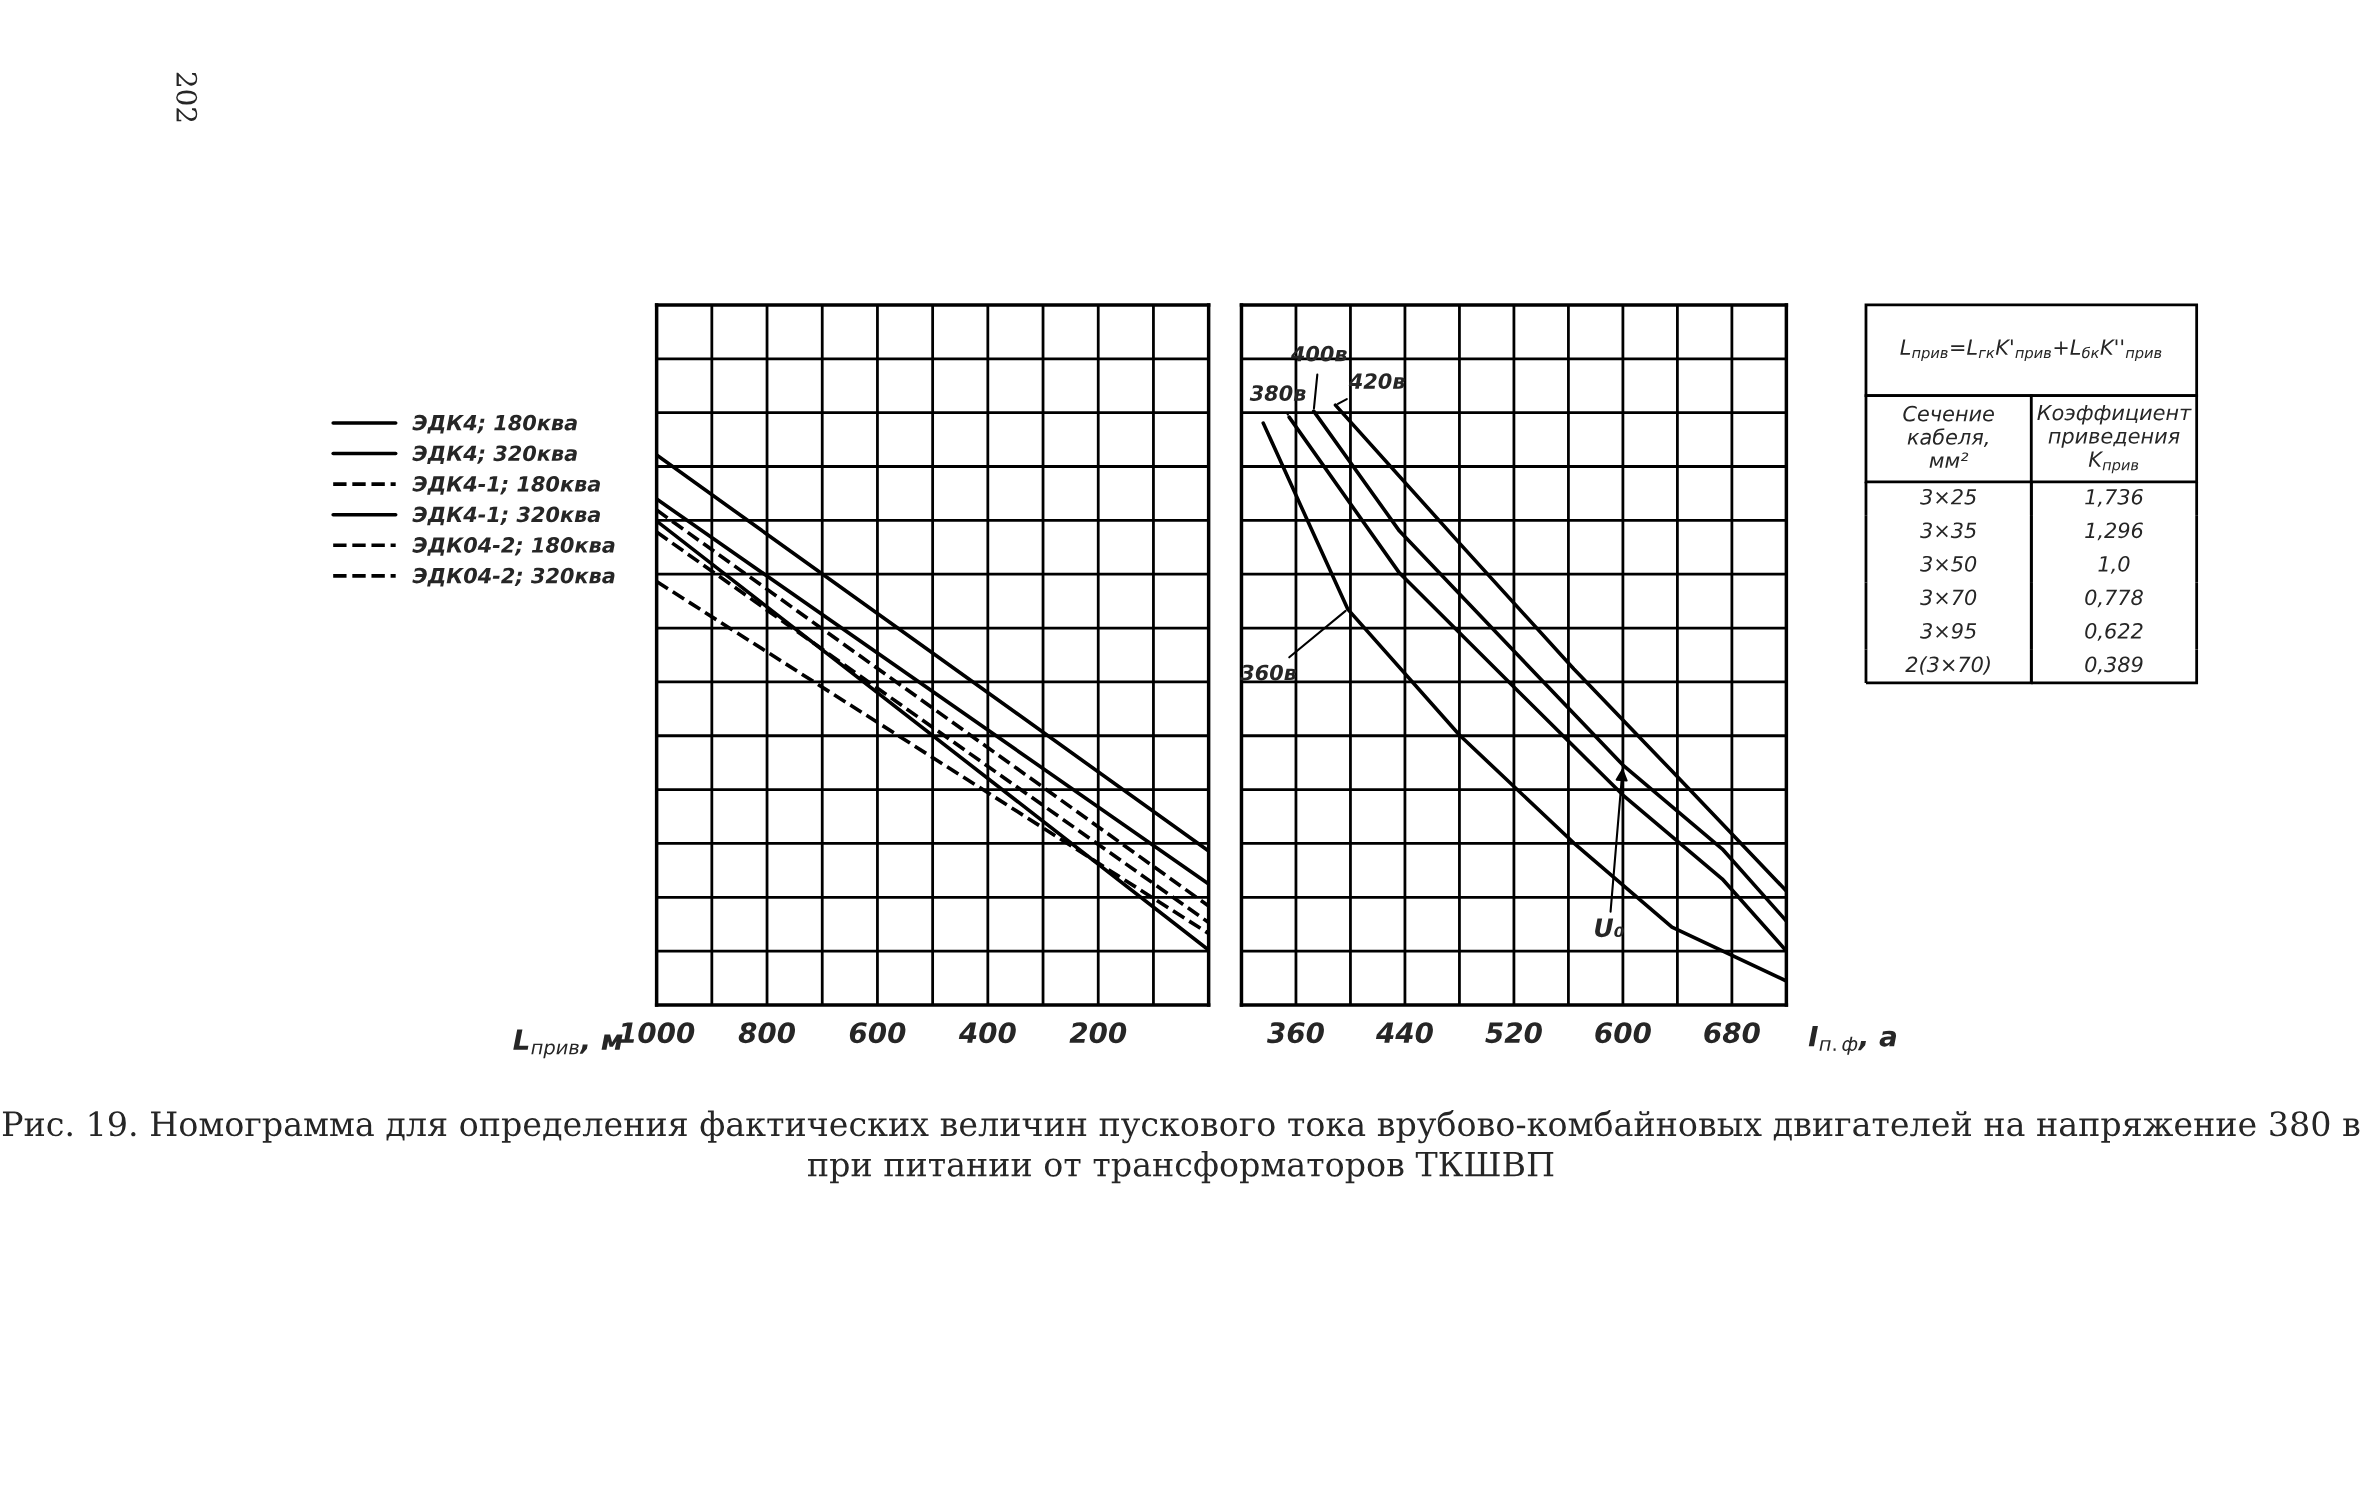 Image resolution: width=2362 pixels, height=1500 pixels. What do you see at coordinates (2114, 564) in the screenshot?
I see `text: 1,0` at bounding box center [2114, 564].